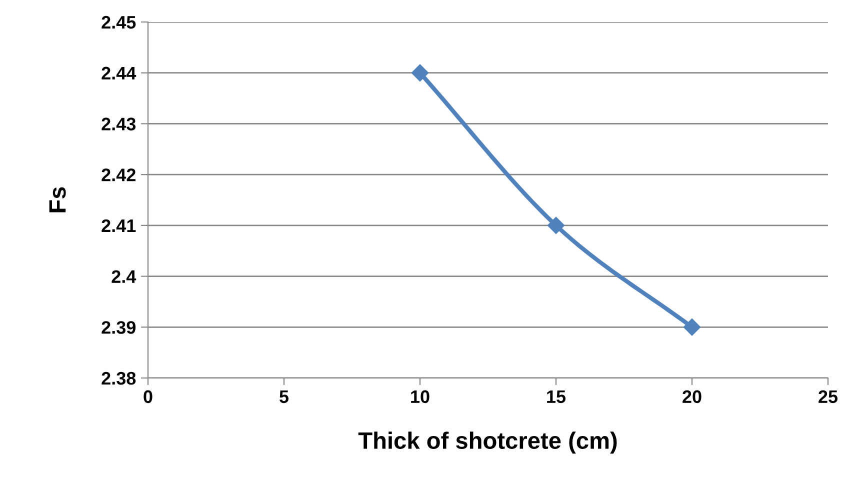  What do you see at coordinates (148, 397) in the screenshot?
I see `x-tick-label: 0` at bounding box center [148, 397].